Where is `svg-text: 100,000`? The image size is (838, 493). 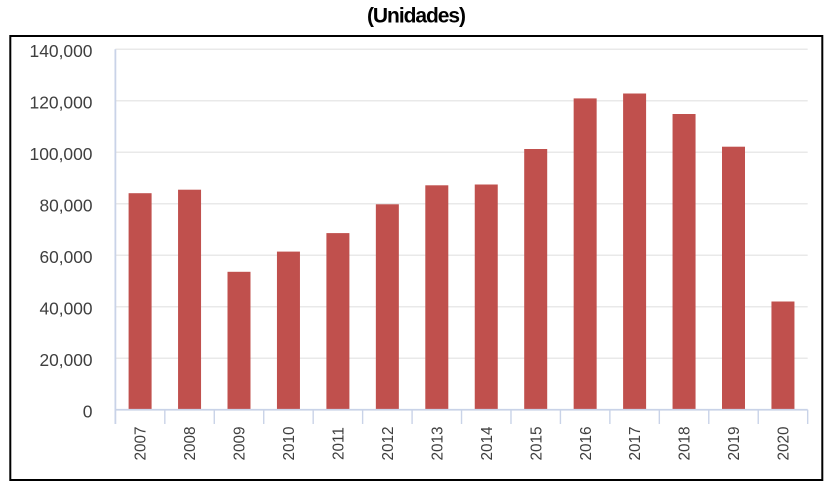
svg-text: 100,000 is located at coordinates (61, 154).